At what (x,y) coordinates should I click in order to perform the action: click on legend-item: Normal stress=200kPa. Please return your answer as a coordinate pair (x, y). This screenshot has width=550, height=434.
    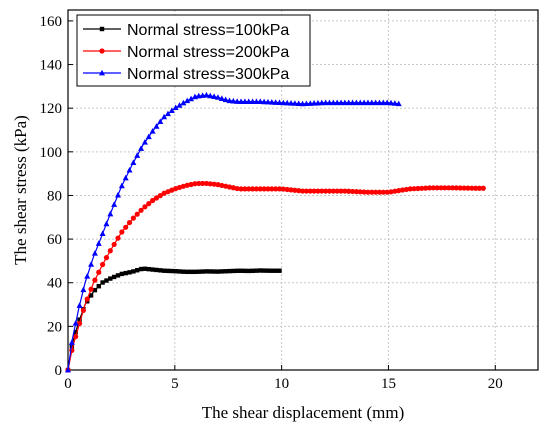
    Looking at the image, I should click on (186, 52).